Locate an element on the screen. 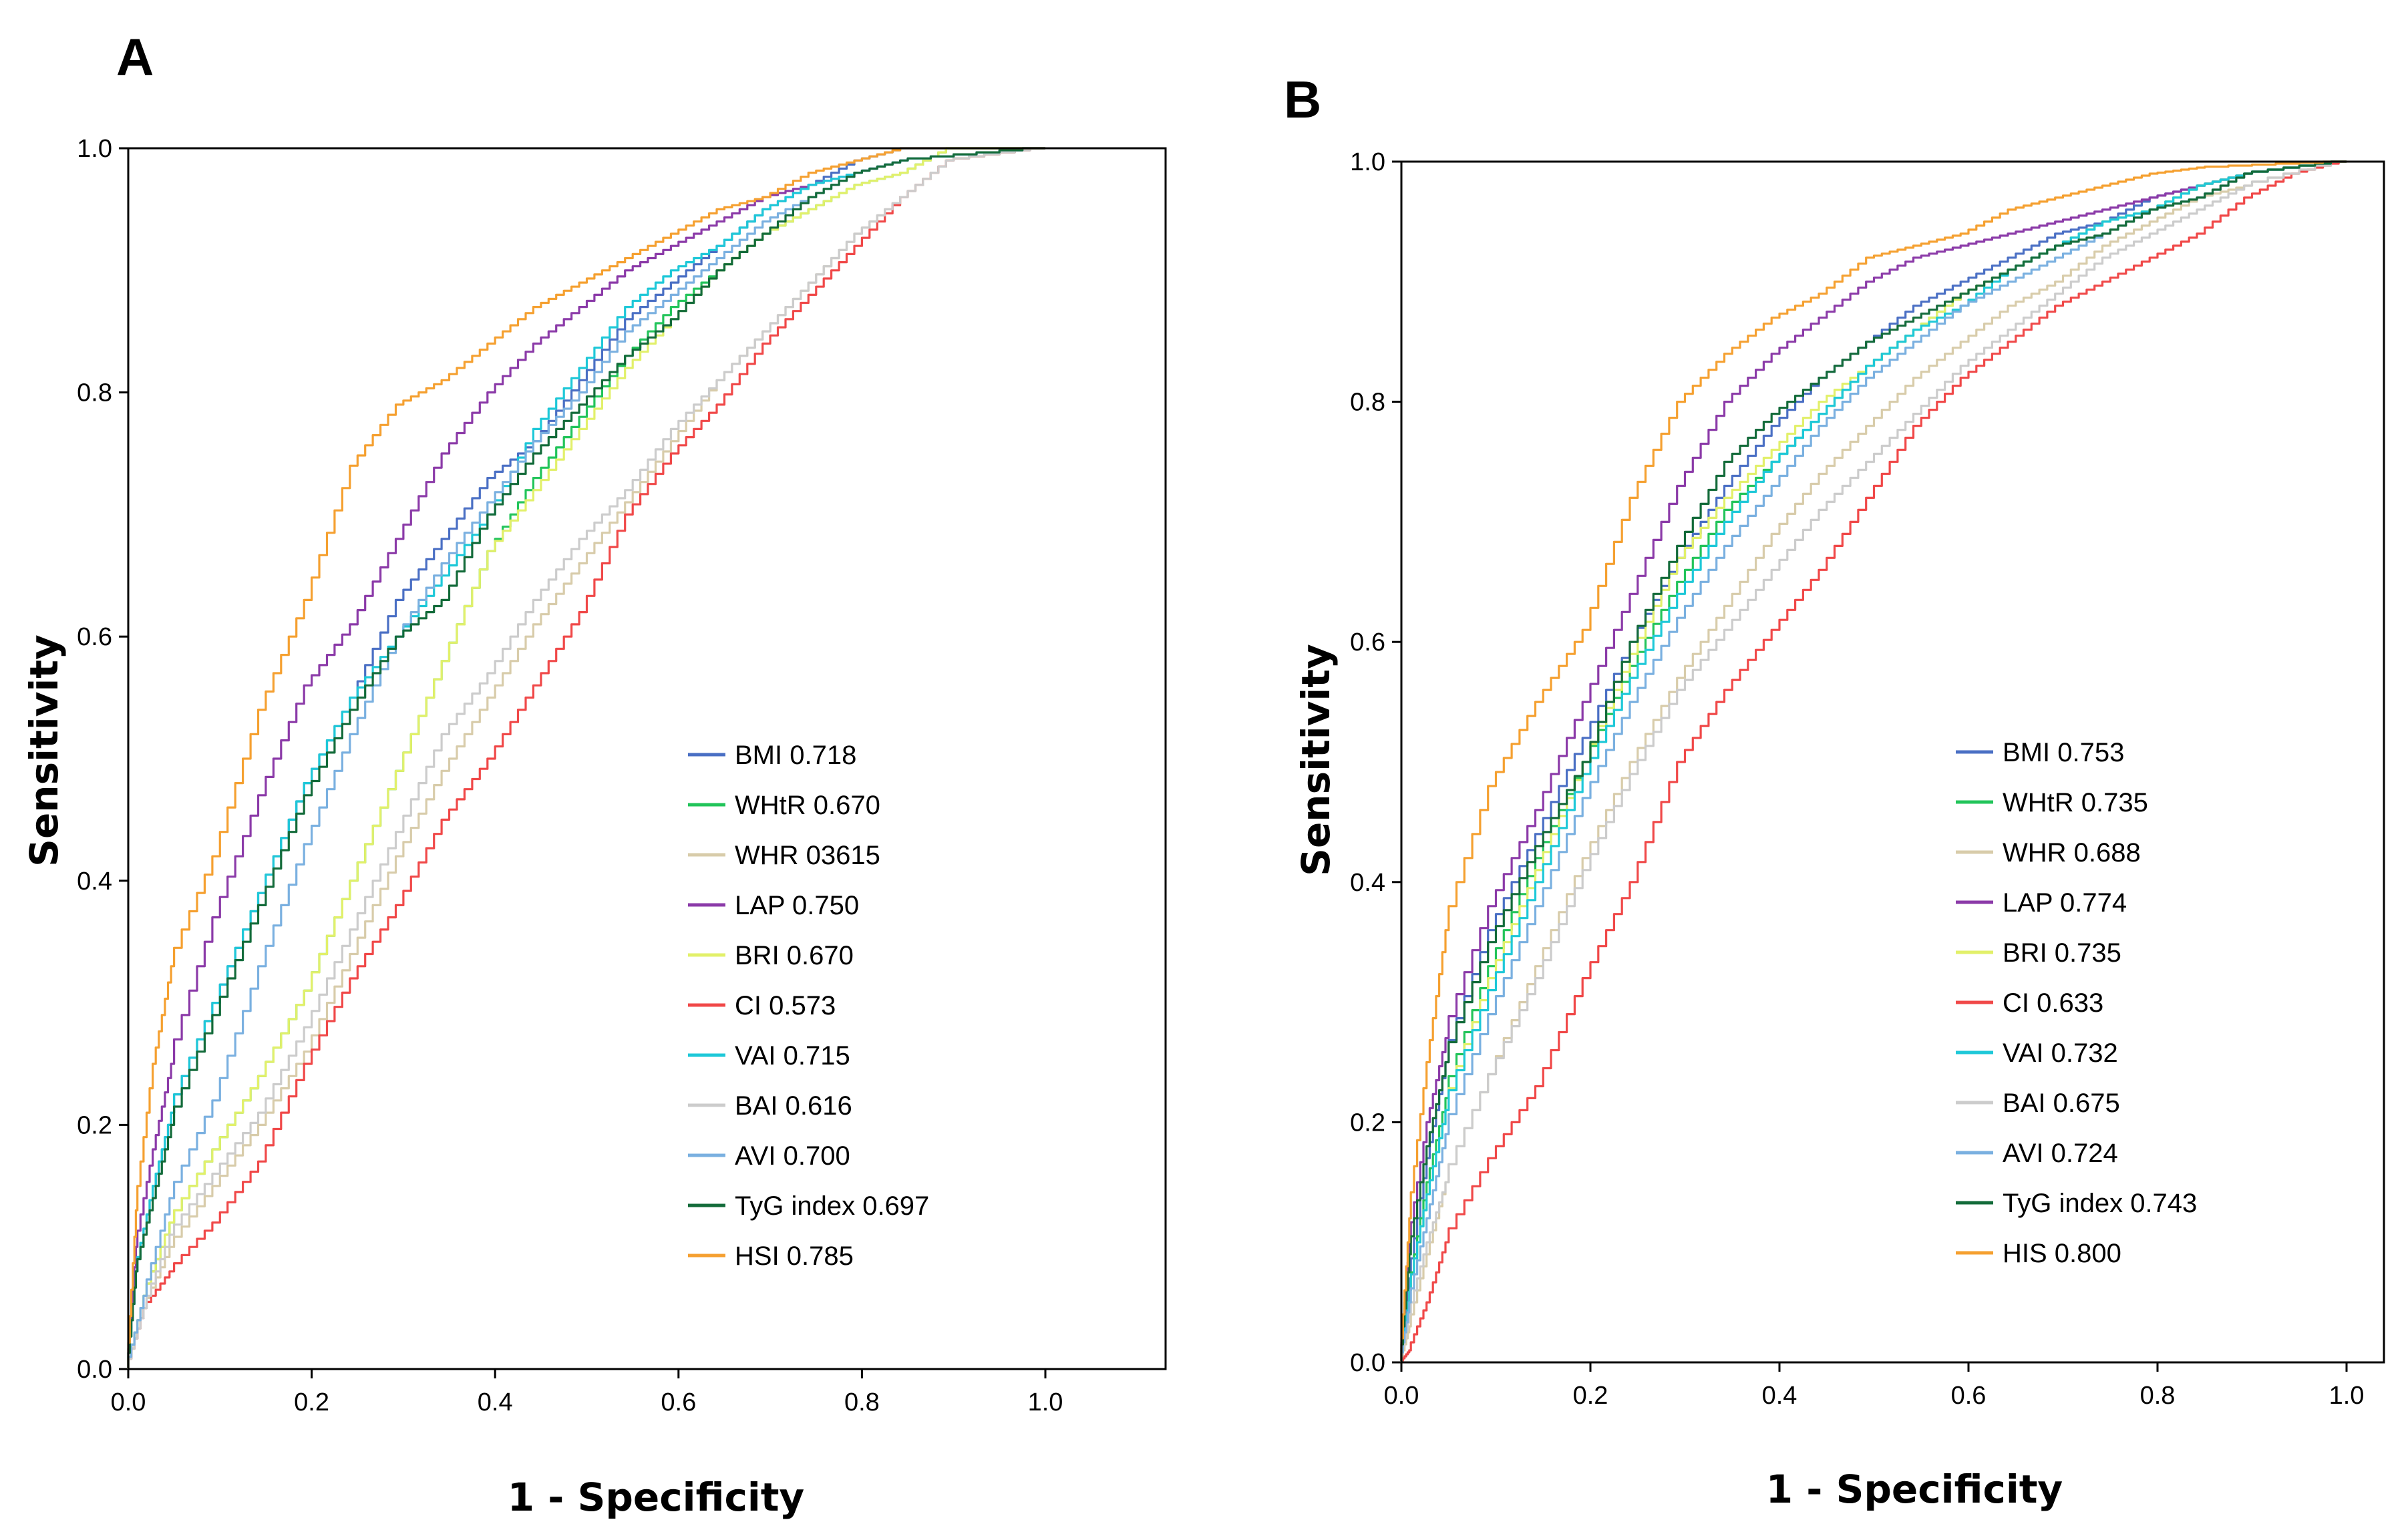  legend-label-tyg-index: TyG index 0.697 is located at coordinates (832, 1206).